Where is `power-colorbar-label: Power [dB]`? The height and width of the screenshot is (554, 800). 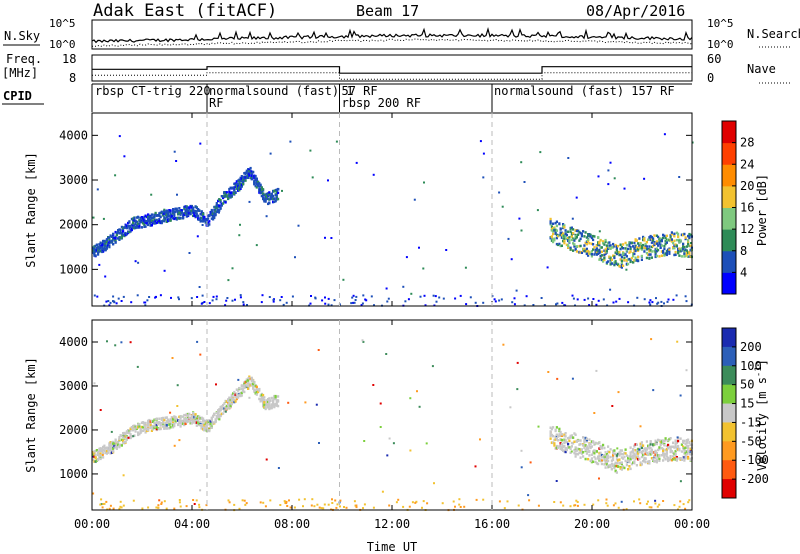 power-colorbar-label: Power [dB] is located at coordinates (762, 210).